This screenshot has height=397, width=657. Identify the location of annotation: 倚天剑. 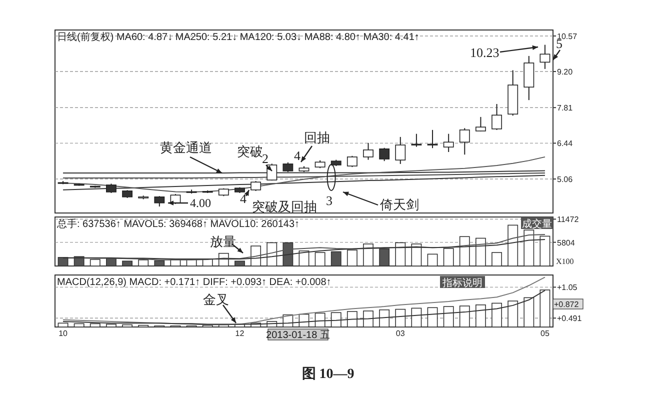
(399, 204).